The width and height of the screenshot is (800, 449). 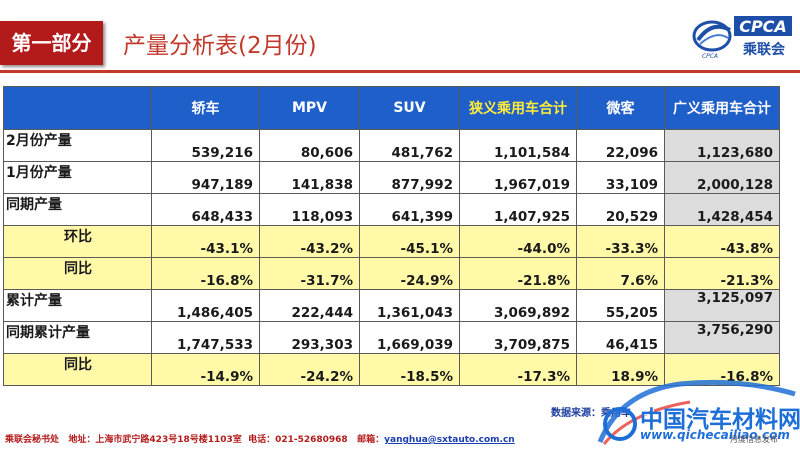 I want to click on table-cell: 1,747,533, so click(x=205, y=337).